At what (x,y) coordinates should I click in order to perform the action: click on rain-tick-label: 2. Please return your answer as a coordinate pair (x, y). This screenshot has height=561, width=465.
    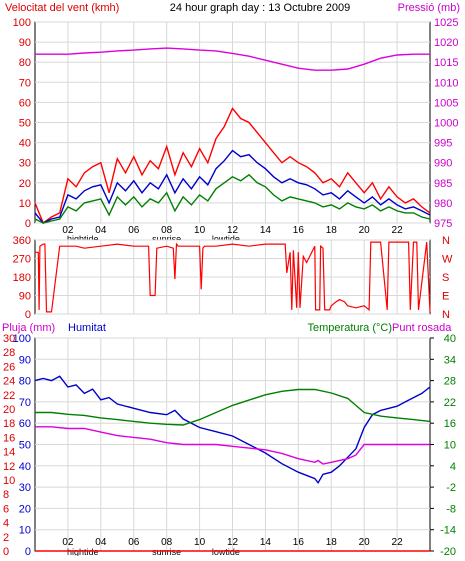
    Looking at the image, I should click on (6, 538).